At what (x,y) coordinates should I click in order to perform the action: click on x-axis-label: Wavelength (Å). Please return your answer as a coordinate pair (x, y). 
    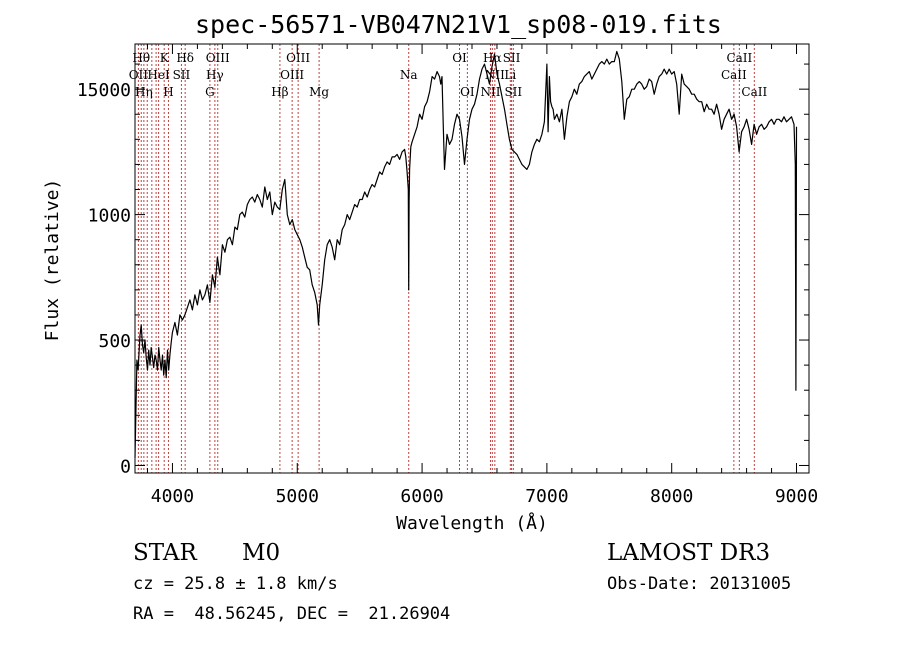
    Looking at the image, I should click on (472, 523).